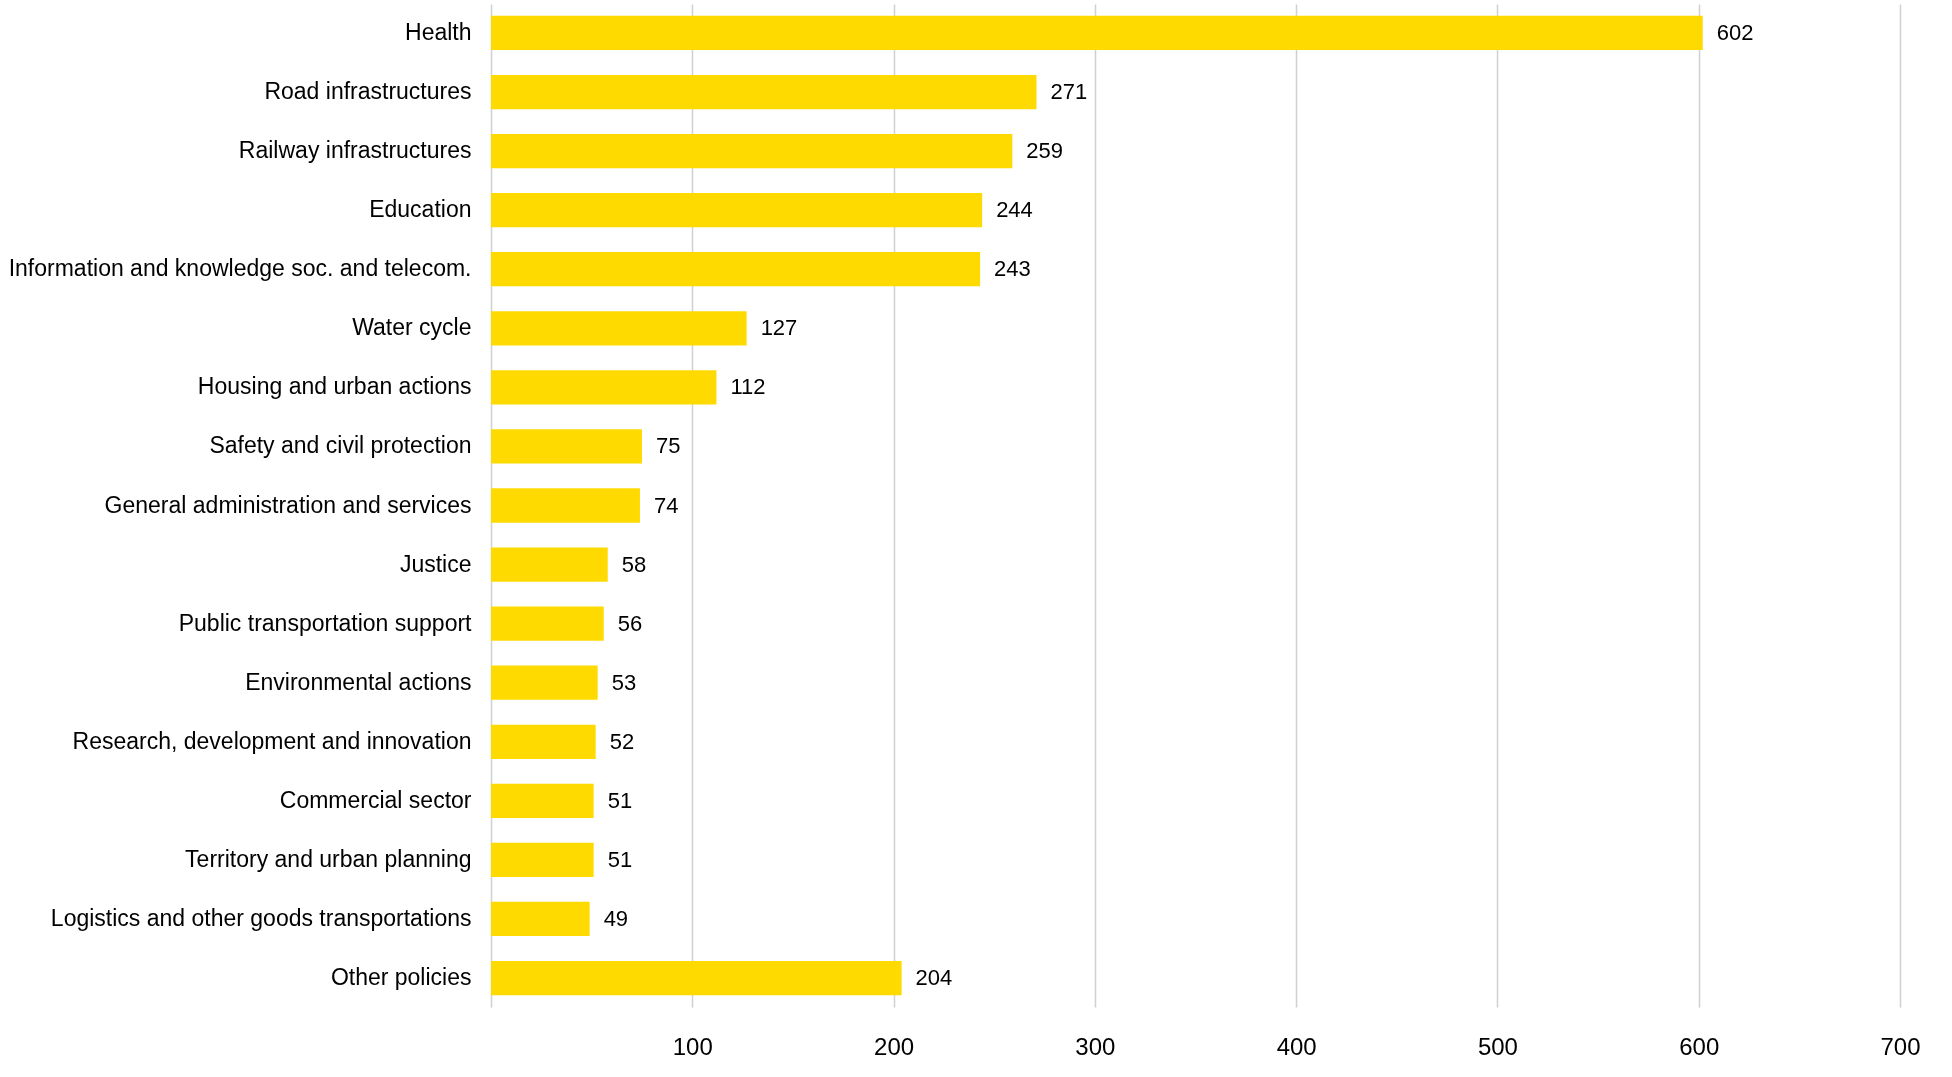 This screenshot has height=1077, width=1952. I want to click on y-tick-label: Justice, so click(435, 563).